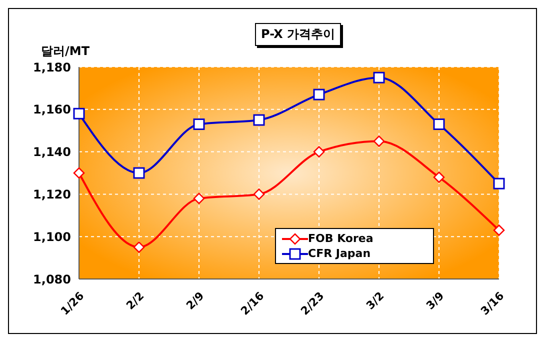 Image resolution: width=545 pixels, height=342 pixels. Describe the element at coordinates (298, 34) in the screenshot. I see `chart-title: P-X 가격추이` at that location.